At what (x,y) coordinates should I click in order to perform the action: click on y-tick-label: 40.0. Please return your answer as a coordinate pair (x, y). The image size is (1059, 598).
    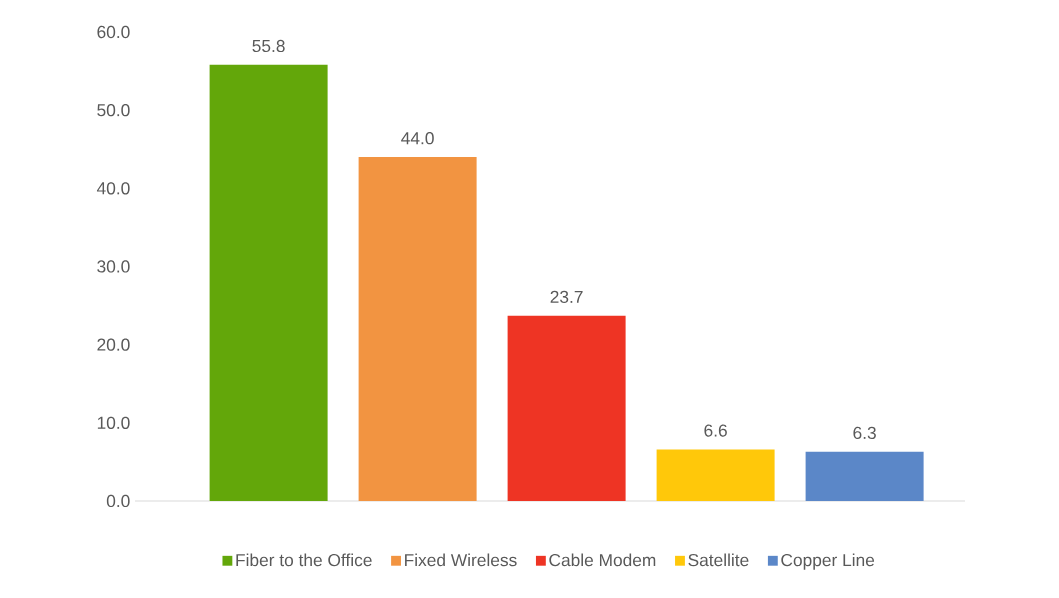
    Looking at the image, I should click on (113, 188).